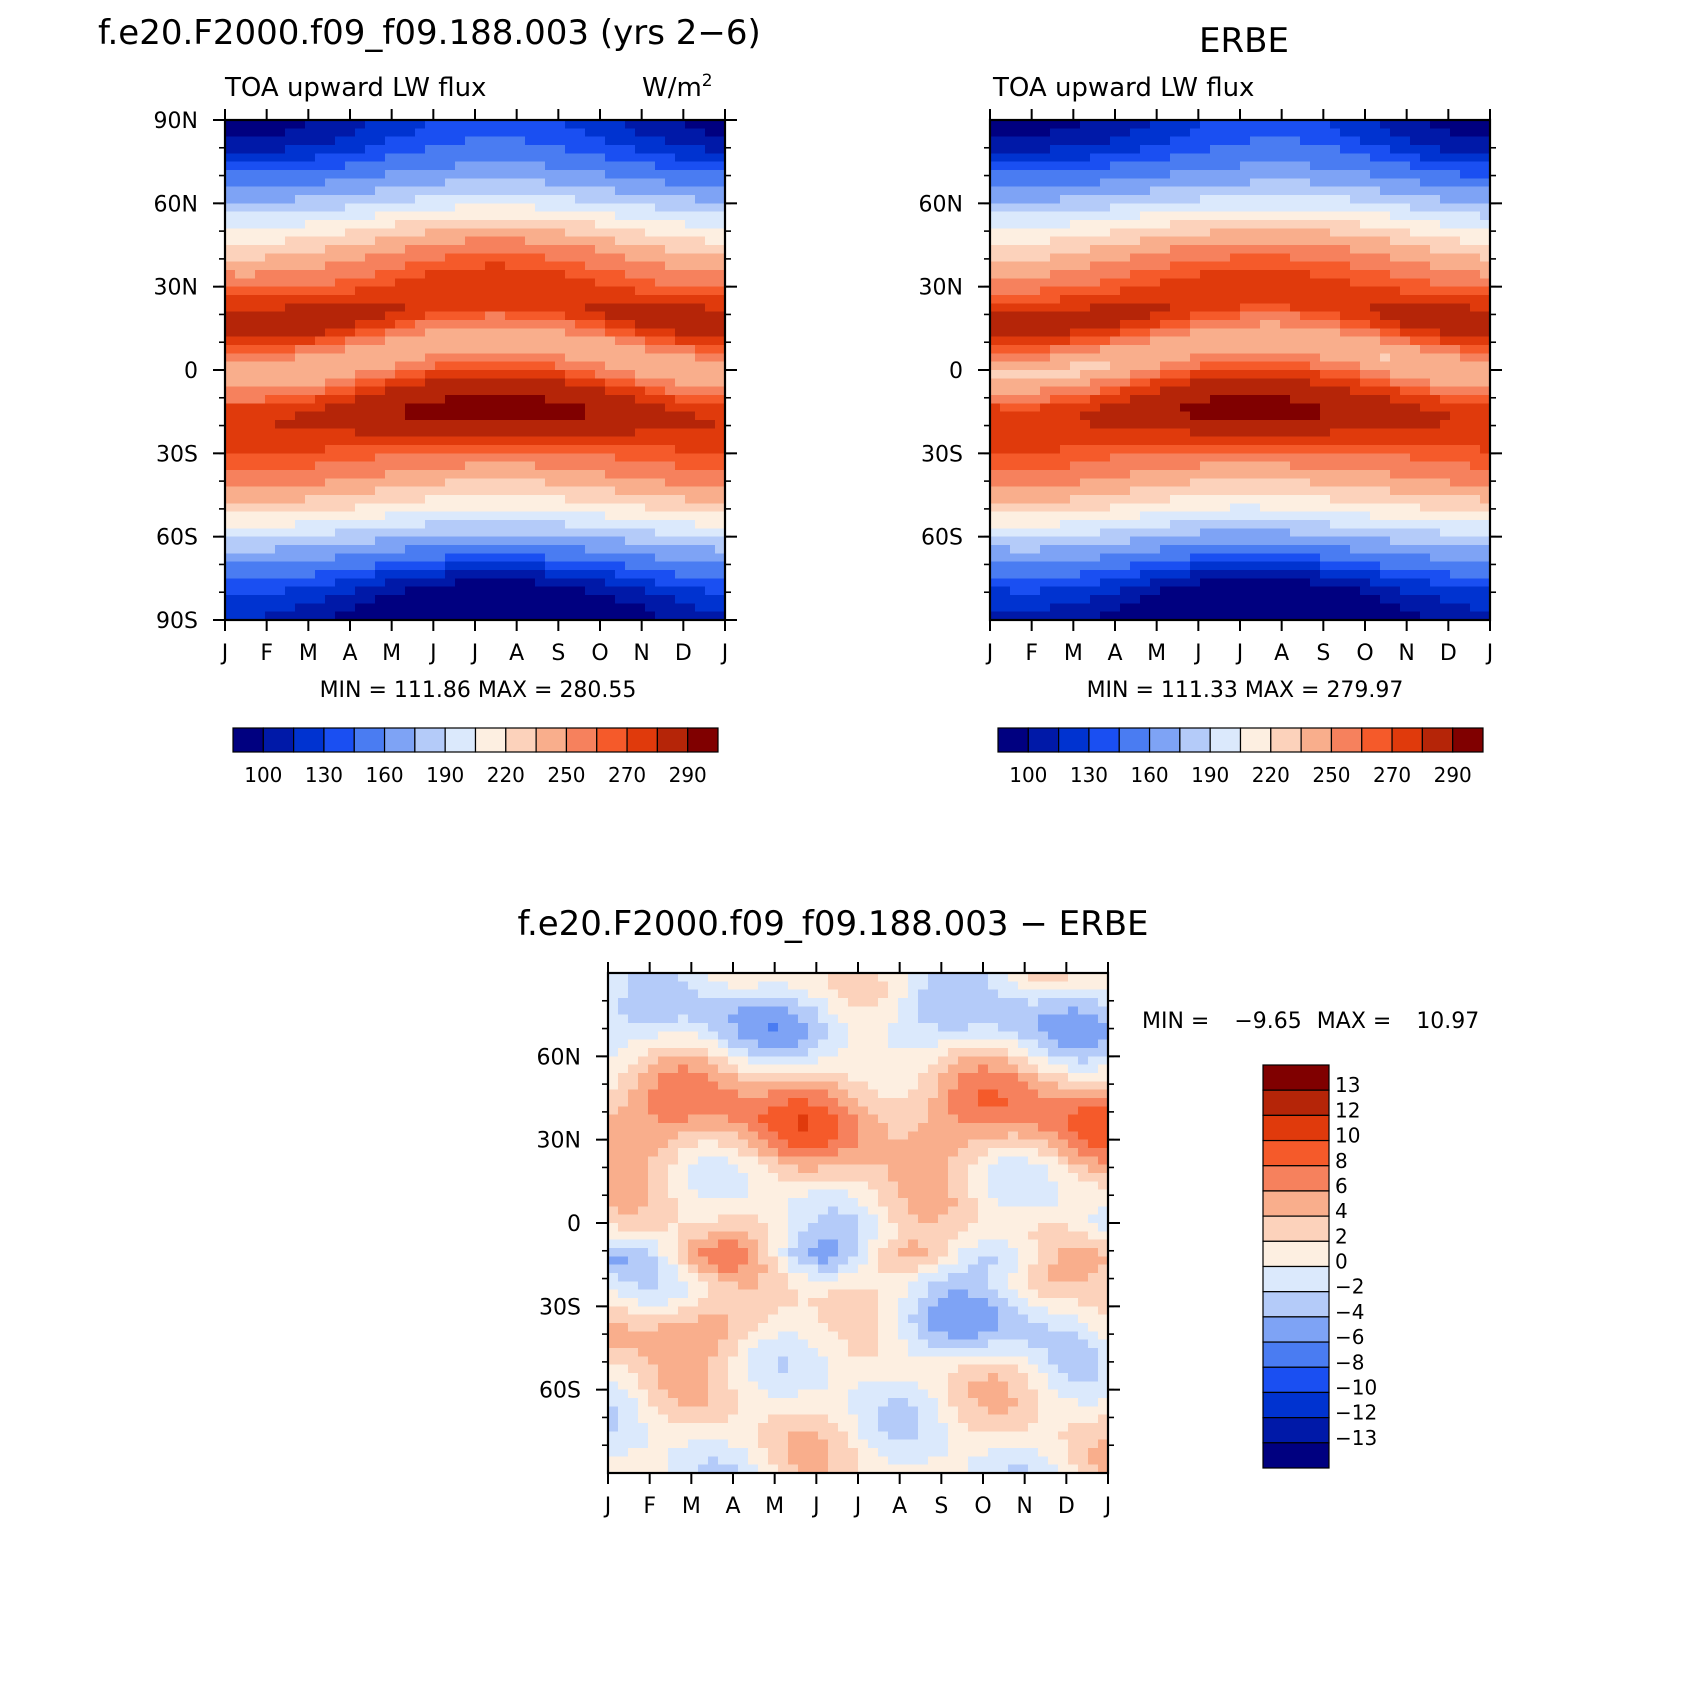 Image resolution: width=1697 pixels, height=1697 pixels. What do you see at coordinates (1310, 1021) in the screenshot?
I see `bottom-stats: MIN = −9.65 MAX = 10.97` at bounding box center [1310, 1021].